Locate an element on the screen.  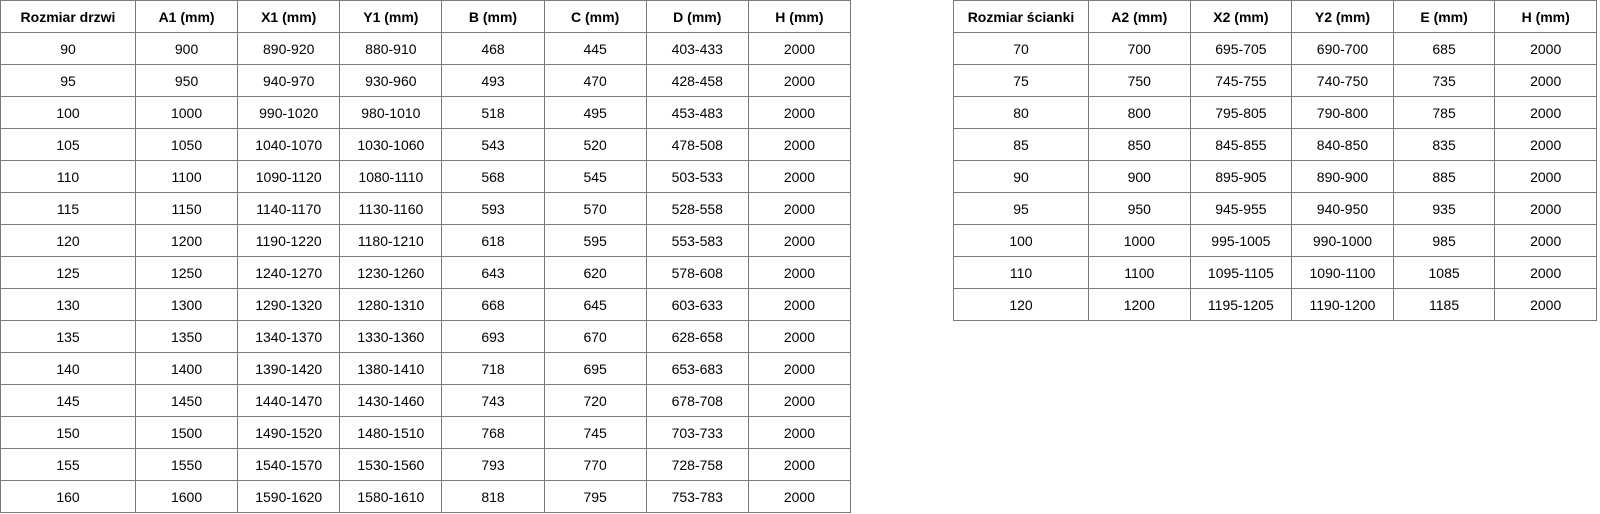
table-row: 85 850 845-855 840-850 835 2000 is located at coordinates (1275, 144).